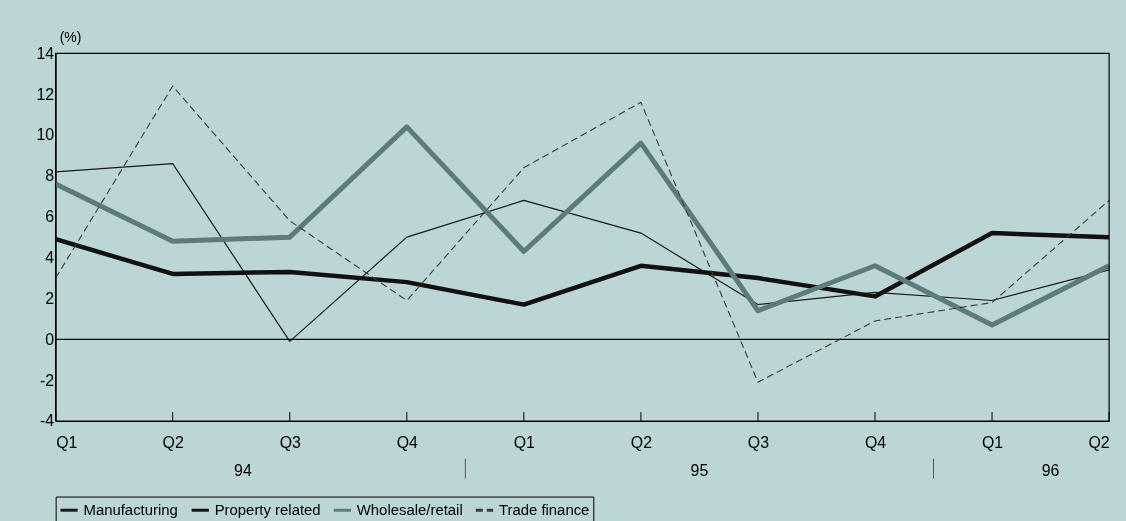 The height and width of the screenshot is (521, 1126). I want to click on y-tick-label: 8, so click(50, 176).